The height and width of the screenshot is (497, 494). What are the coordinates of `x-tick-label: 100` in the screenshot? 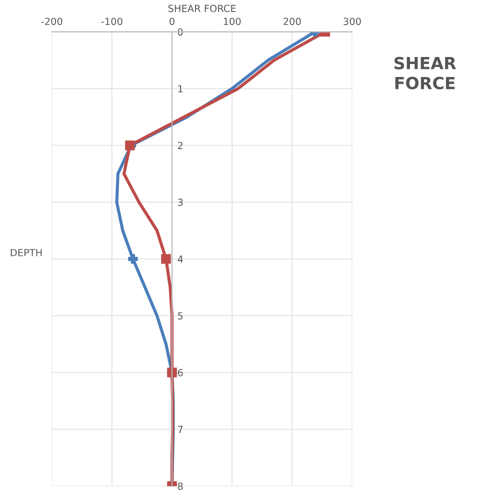 It's located at (232, 22).